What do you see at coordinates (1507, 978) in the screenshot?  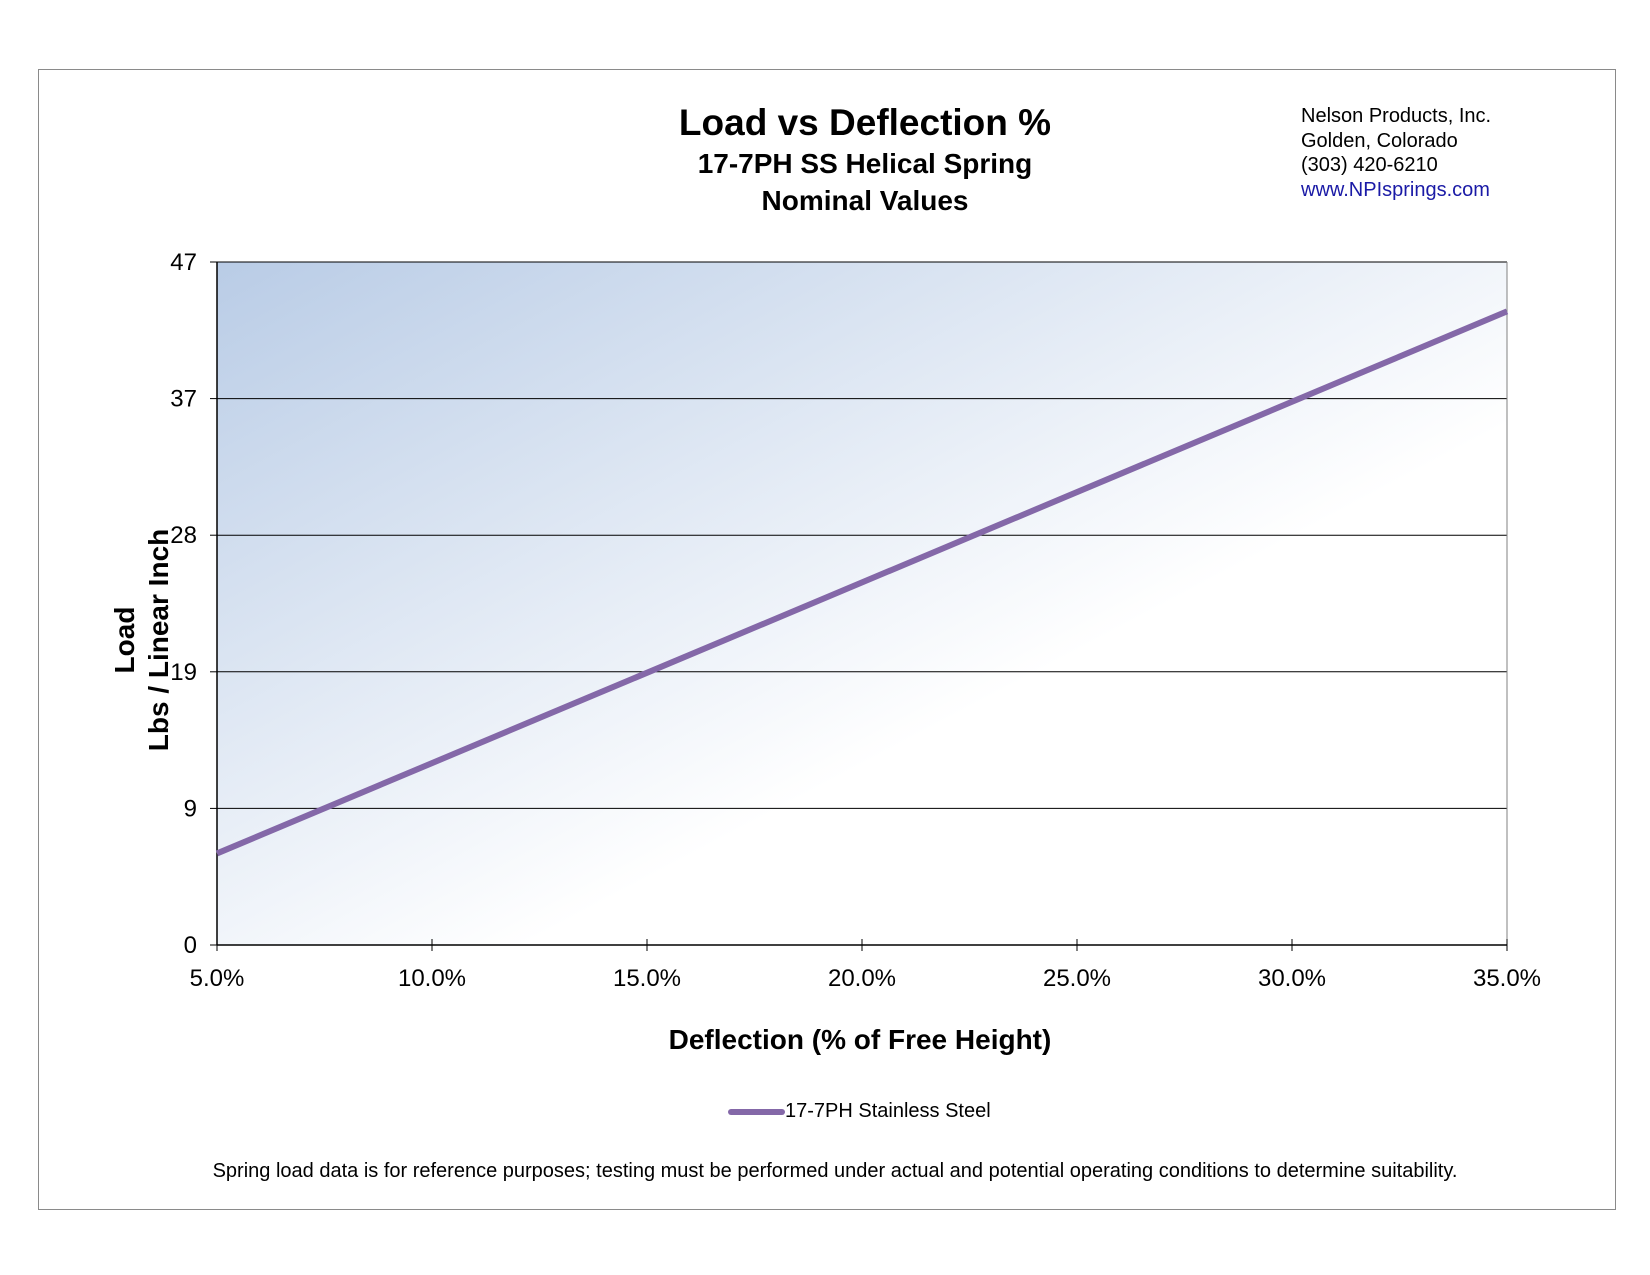 I see `x-tick-label: 35.0%` at bounding box center [1507, 978].